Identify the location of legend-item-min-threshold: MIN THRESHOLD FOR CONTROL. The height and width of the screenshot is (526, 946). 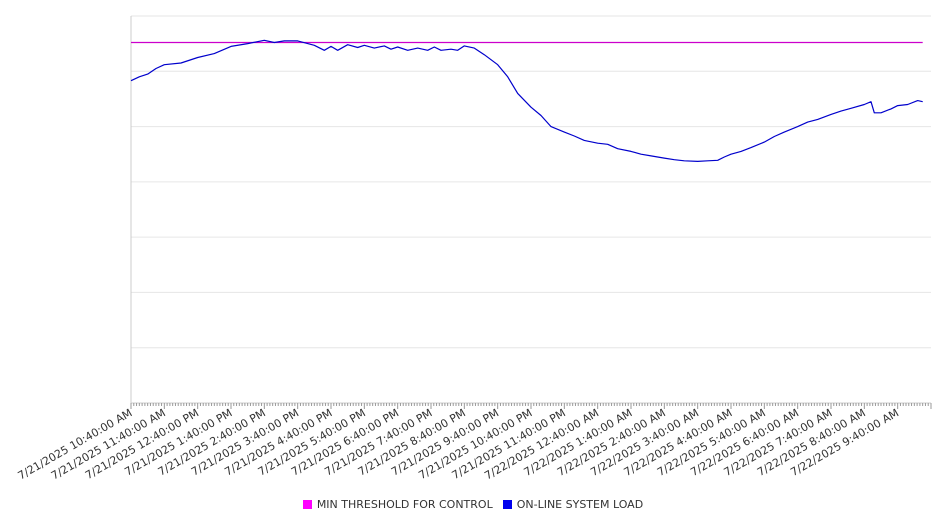
(397, 504).